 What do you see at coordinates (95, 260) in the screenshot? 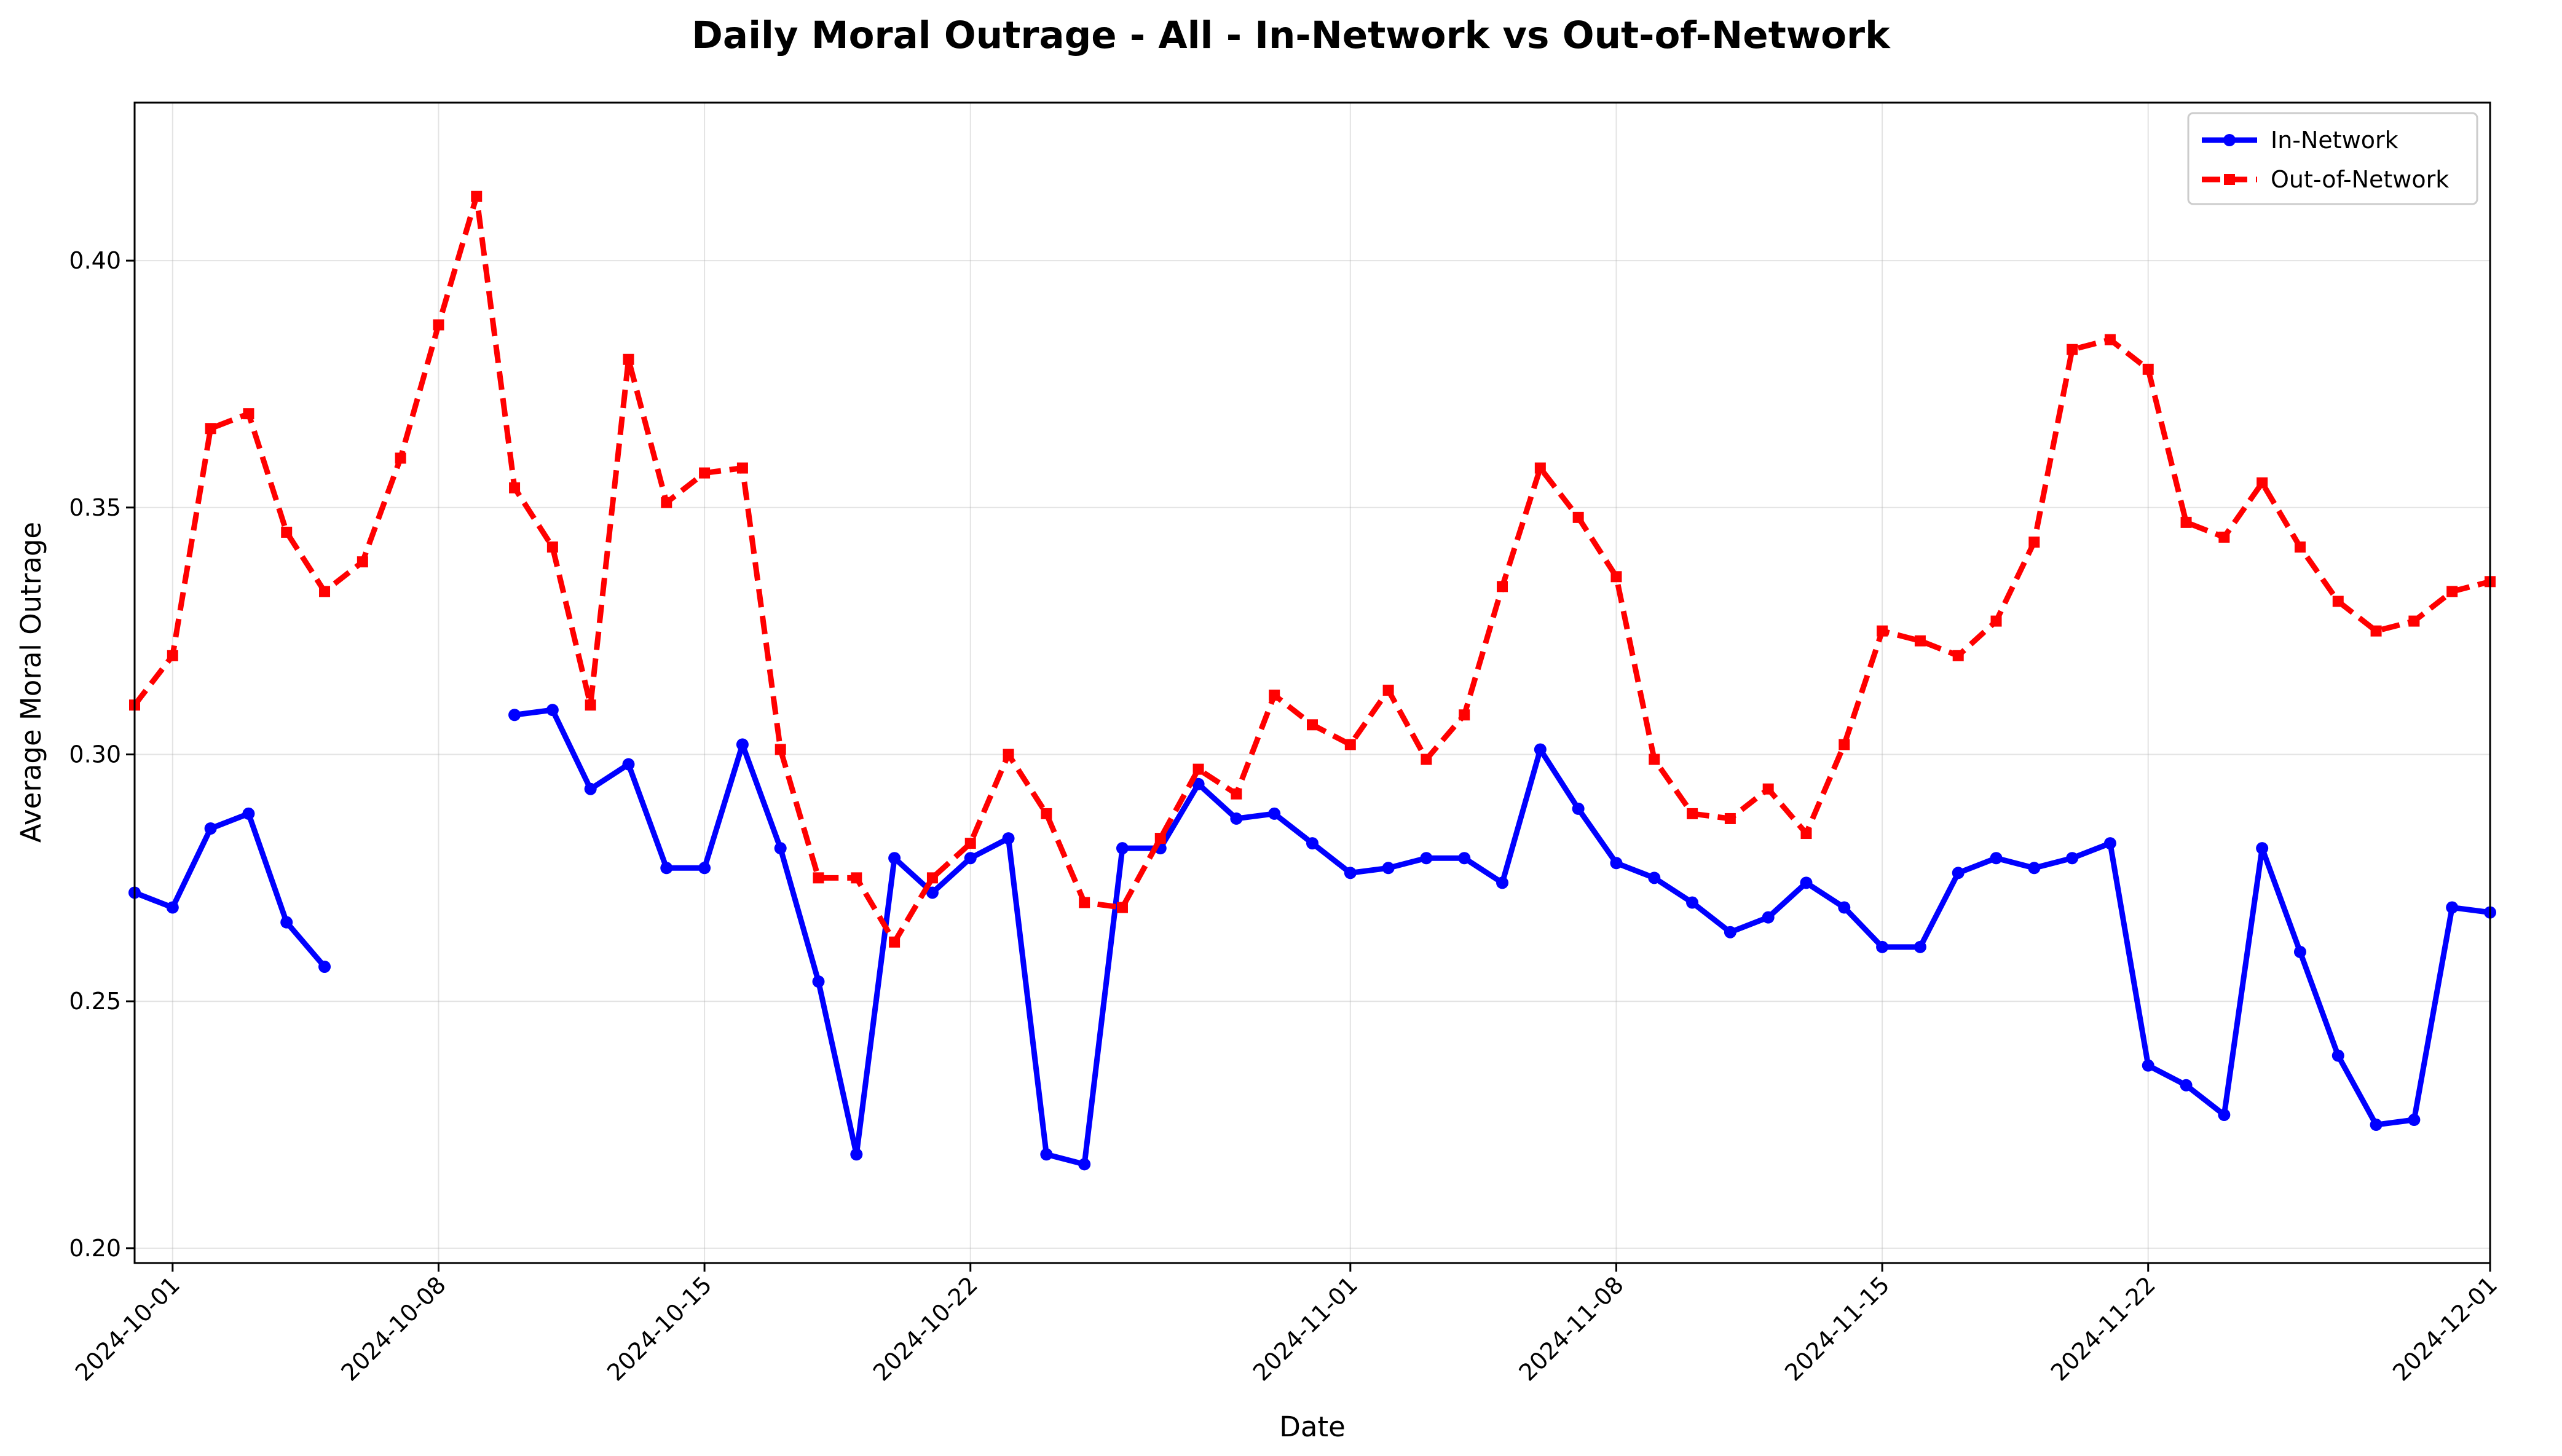
I see `y-tick-label: 0.40` at bounding box center [95, 260].